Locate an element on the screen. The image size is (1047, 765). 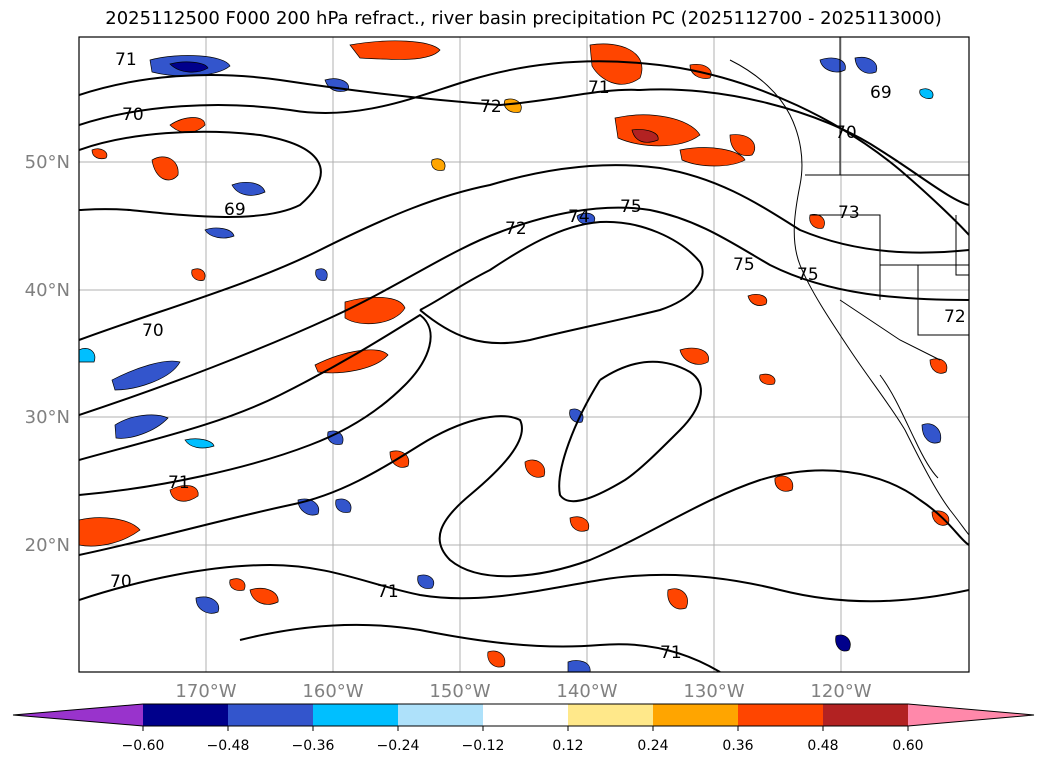
colorbar-tick-label: 0.48 is located at coordinates (822, 746).